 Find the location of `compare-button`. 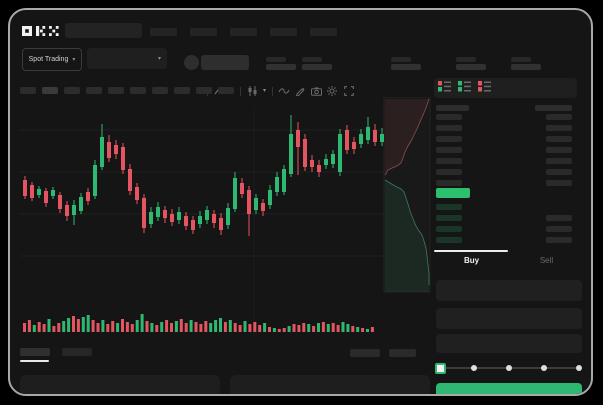

compare-button is located at coordinates (284, 91).